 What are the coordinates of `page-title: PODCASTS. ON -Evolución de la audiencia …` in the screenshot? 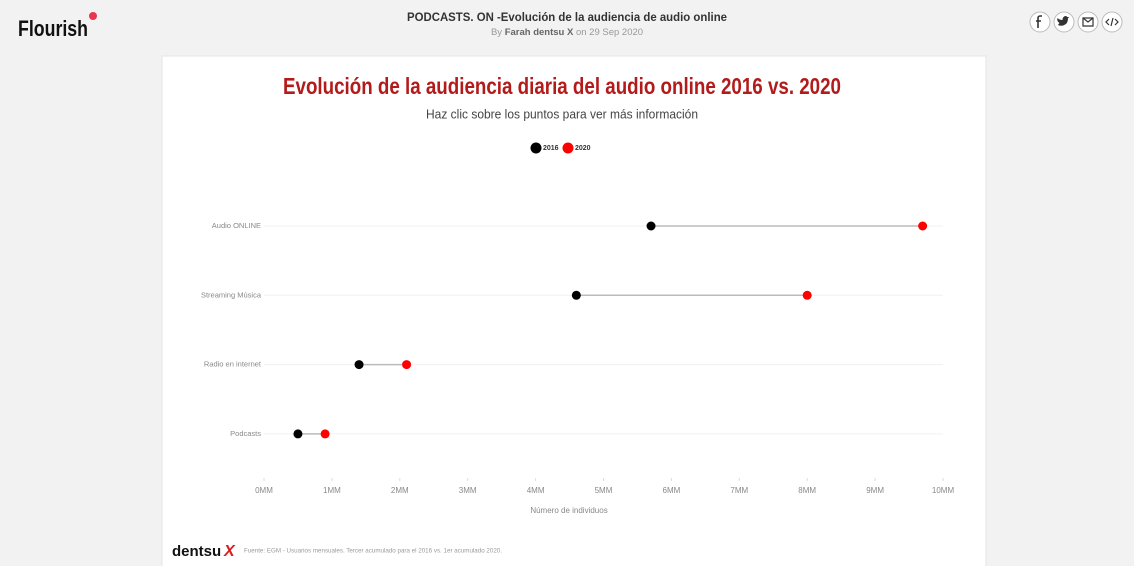 It's located at (567, 17).